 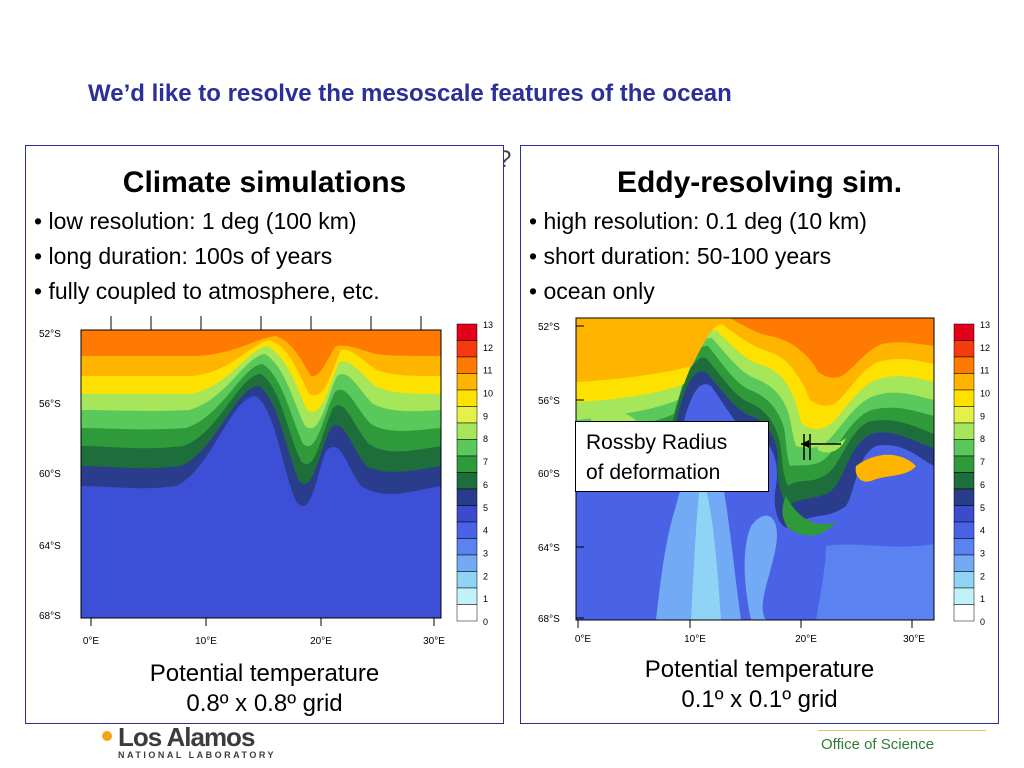 I want to click on footer-divider, so click(x=902, y=730).